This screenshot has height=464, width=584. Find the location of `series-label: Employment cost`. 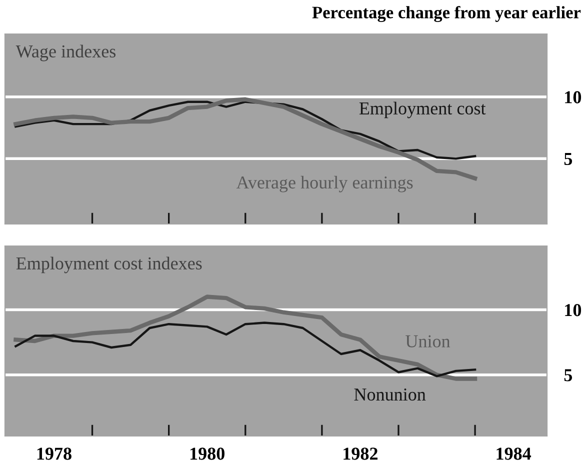

series-label: Employment cost is located at coordinates (422, 110).